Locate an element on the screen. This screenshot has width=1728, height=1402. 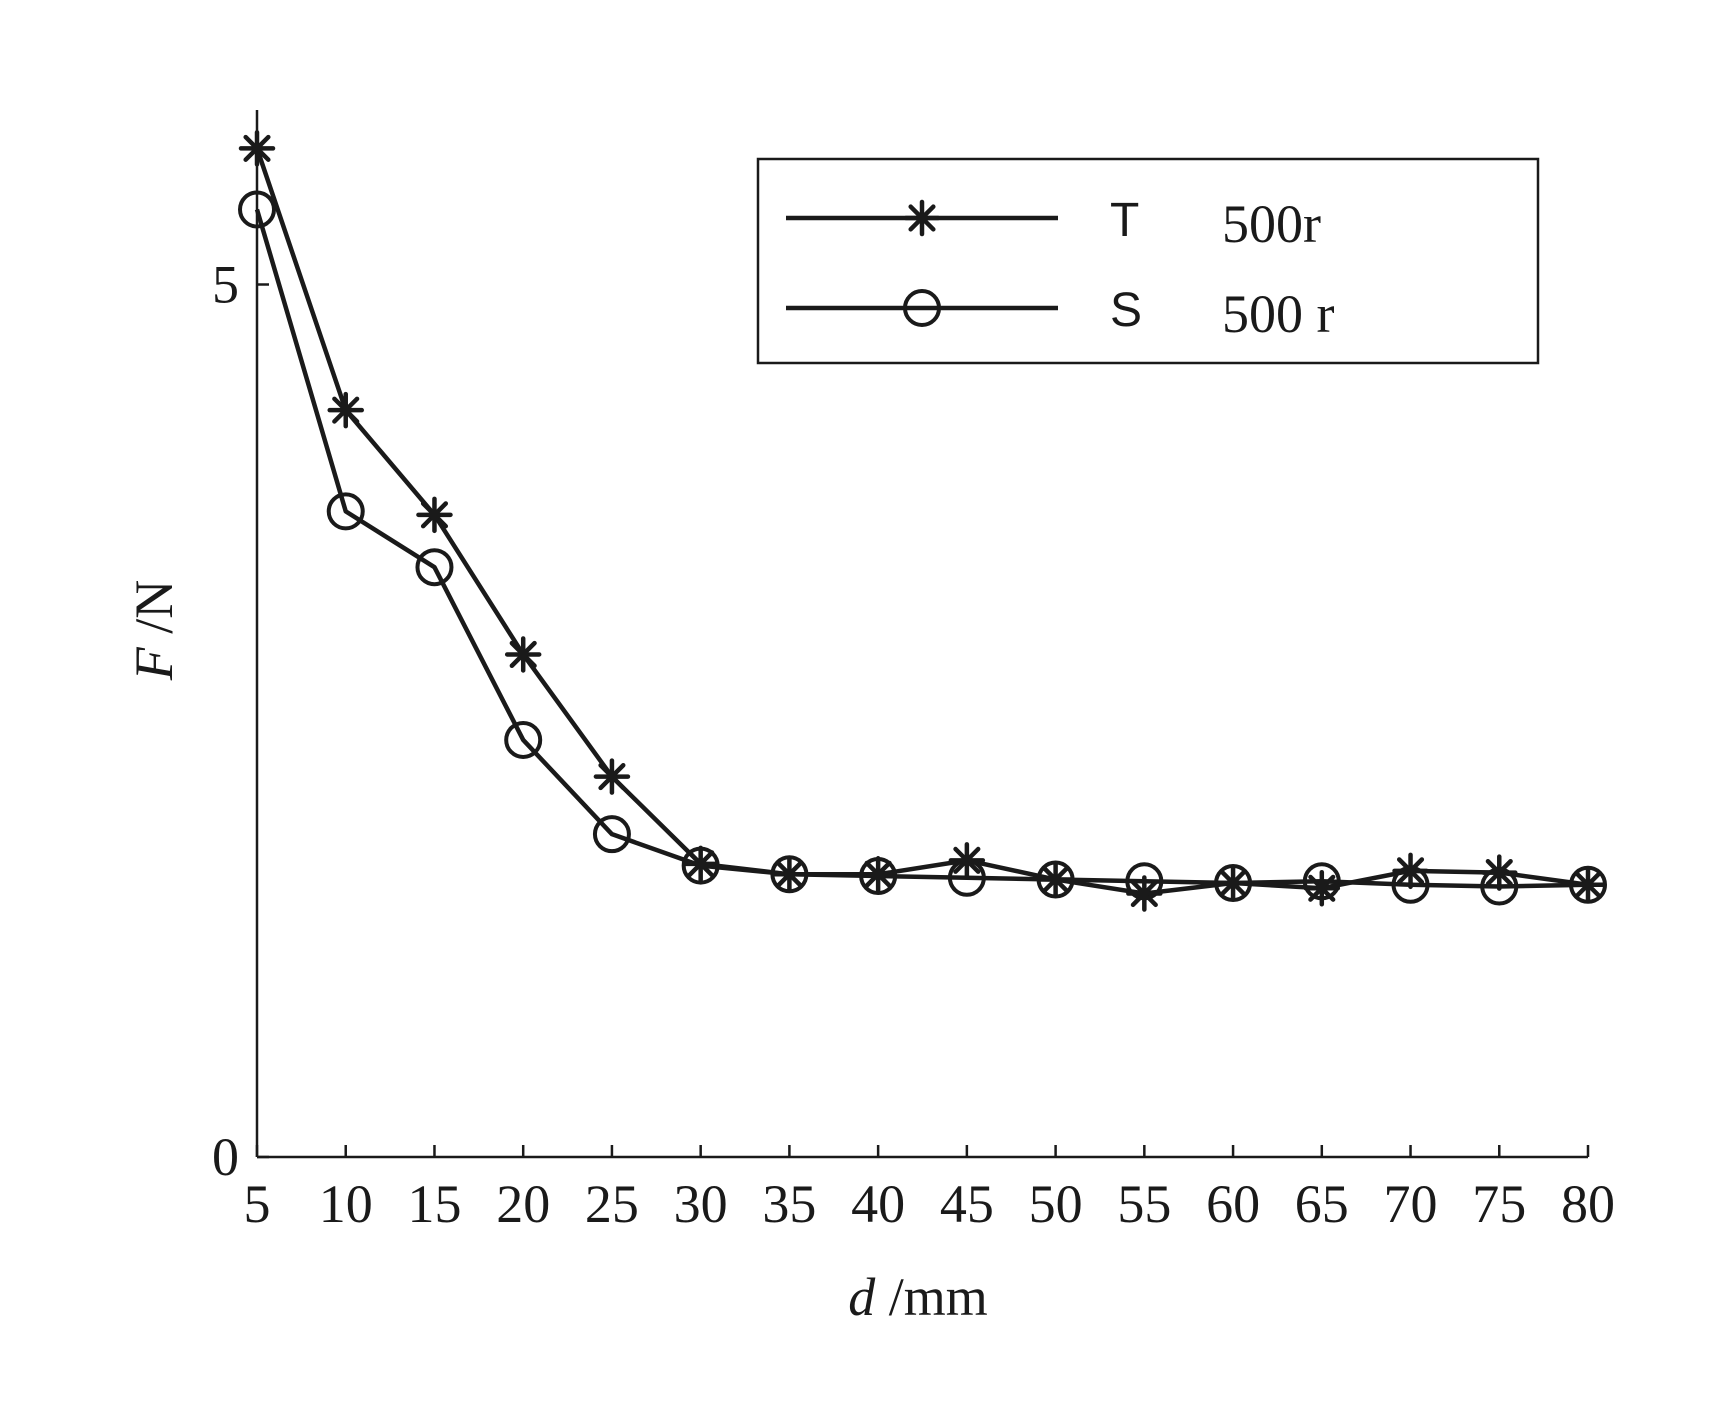
y-tick-label: 0 is located at coordinates (225, 1157).